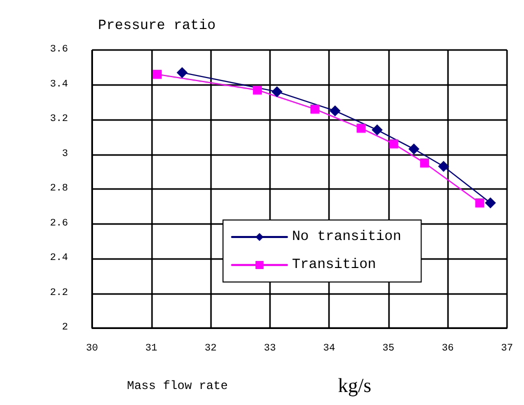 The width and height of the screenshot is (524, 405). Describe the element at coordinates (329, 349) in the screenshot. I see `x-tick-label: 34` at that location.